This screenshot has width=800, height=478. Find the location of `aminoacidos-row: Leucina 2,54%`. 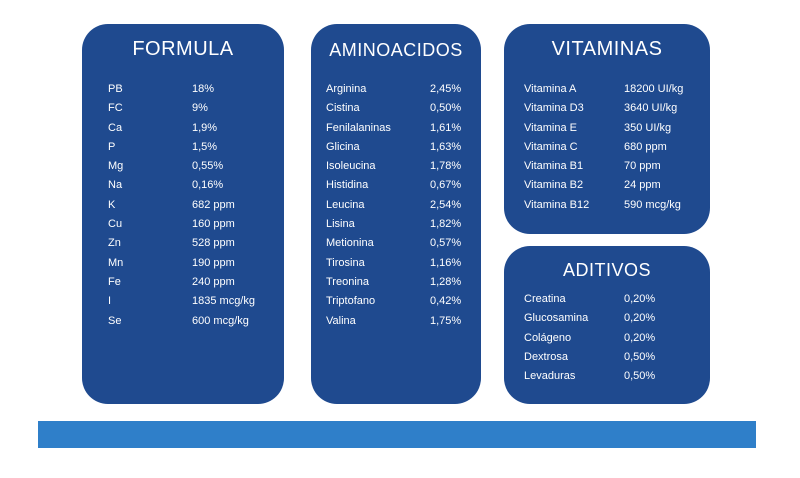

aminoacidos-row: Leucina 2,54% is located at coordinates (398, 205).